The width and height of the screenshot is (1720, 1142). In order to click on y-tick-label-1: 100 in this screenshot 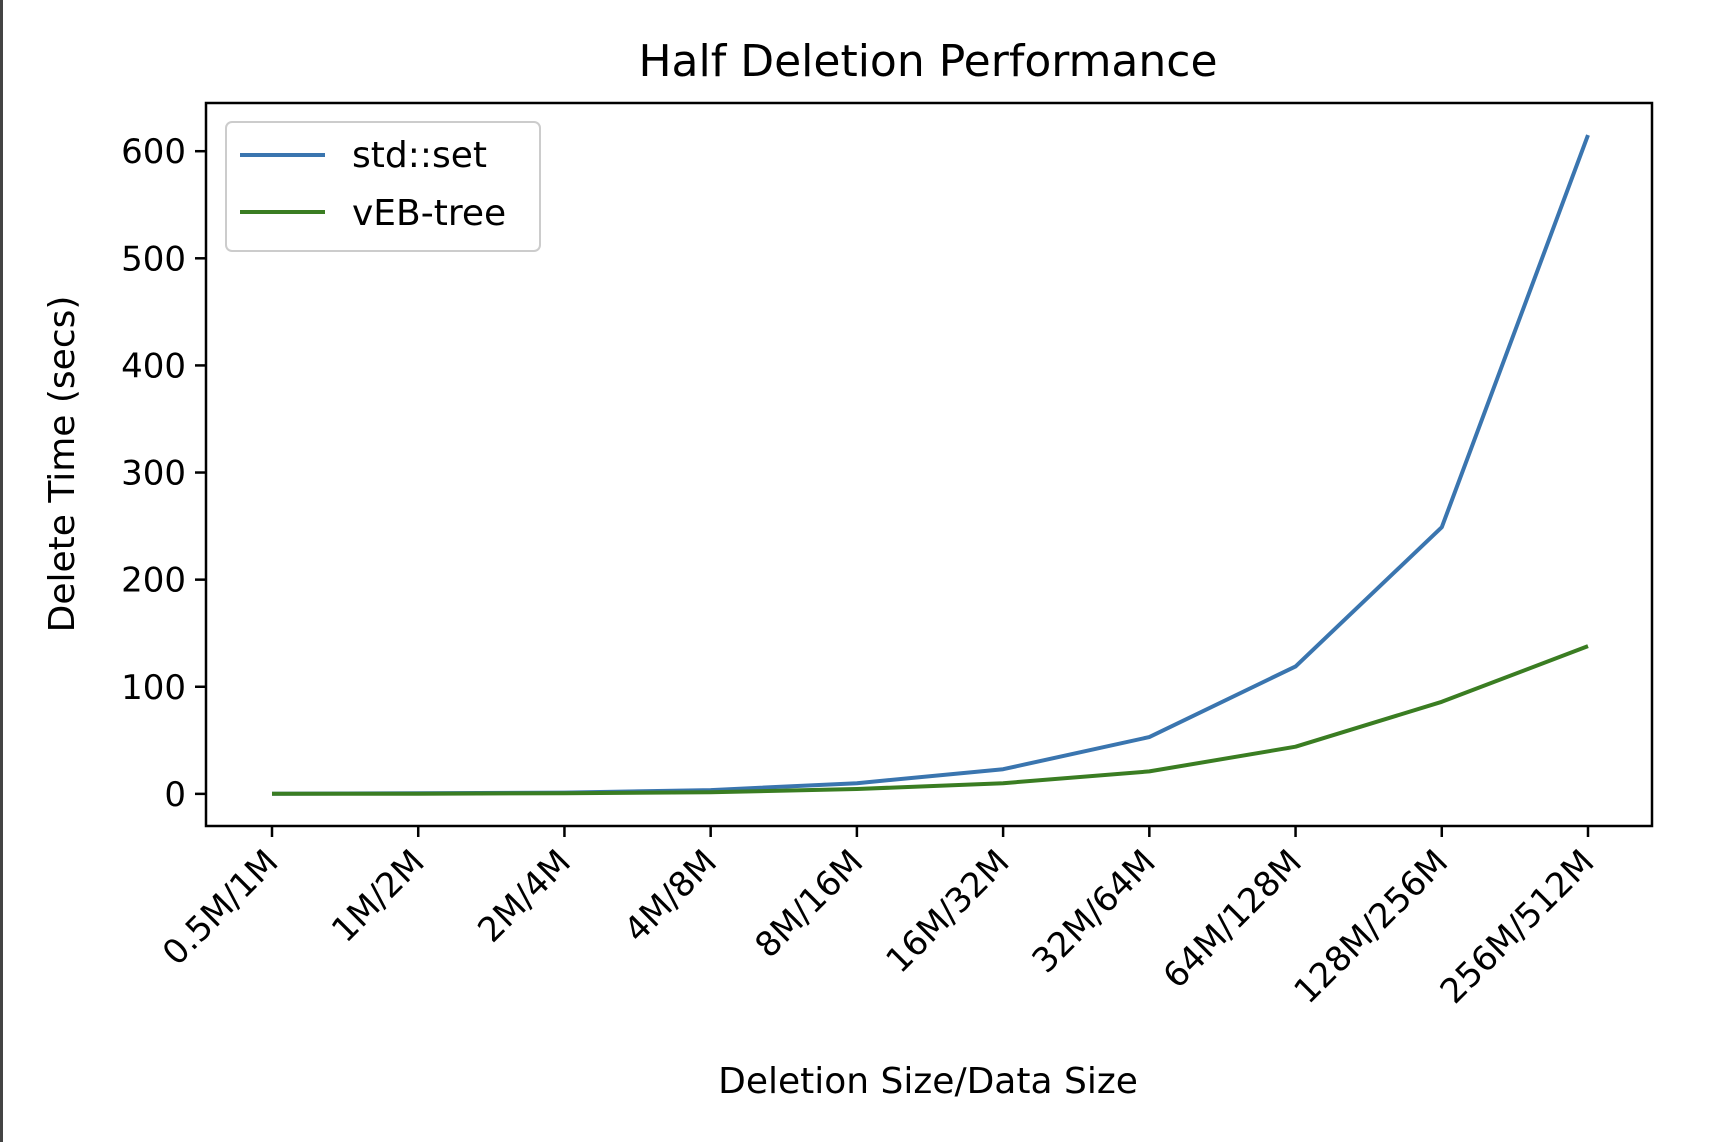, I will do `click(153, 688)`.